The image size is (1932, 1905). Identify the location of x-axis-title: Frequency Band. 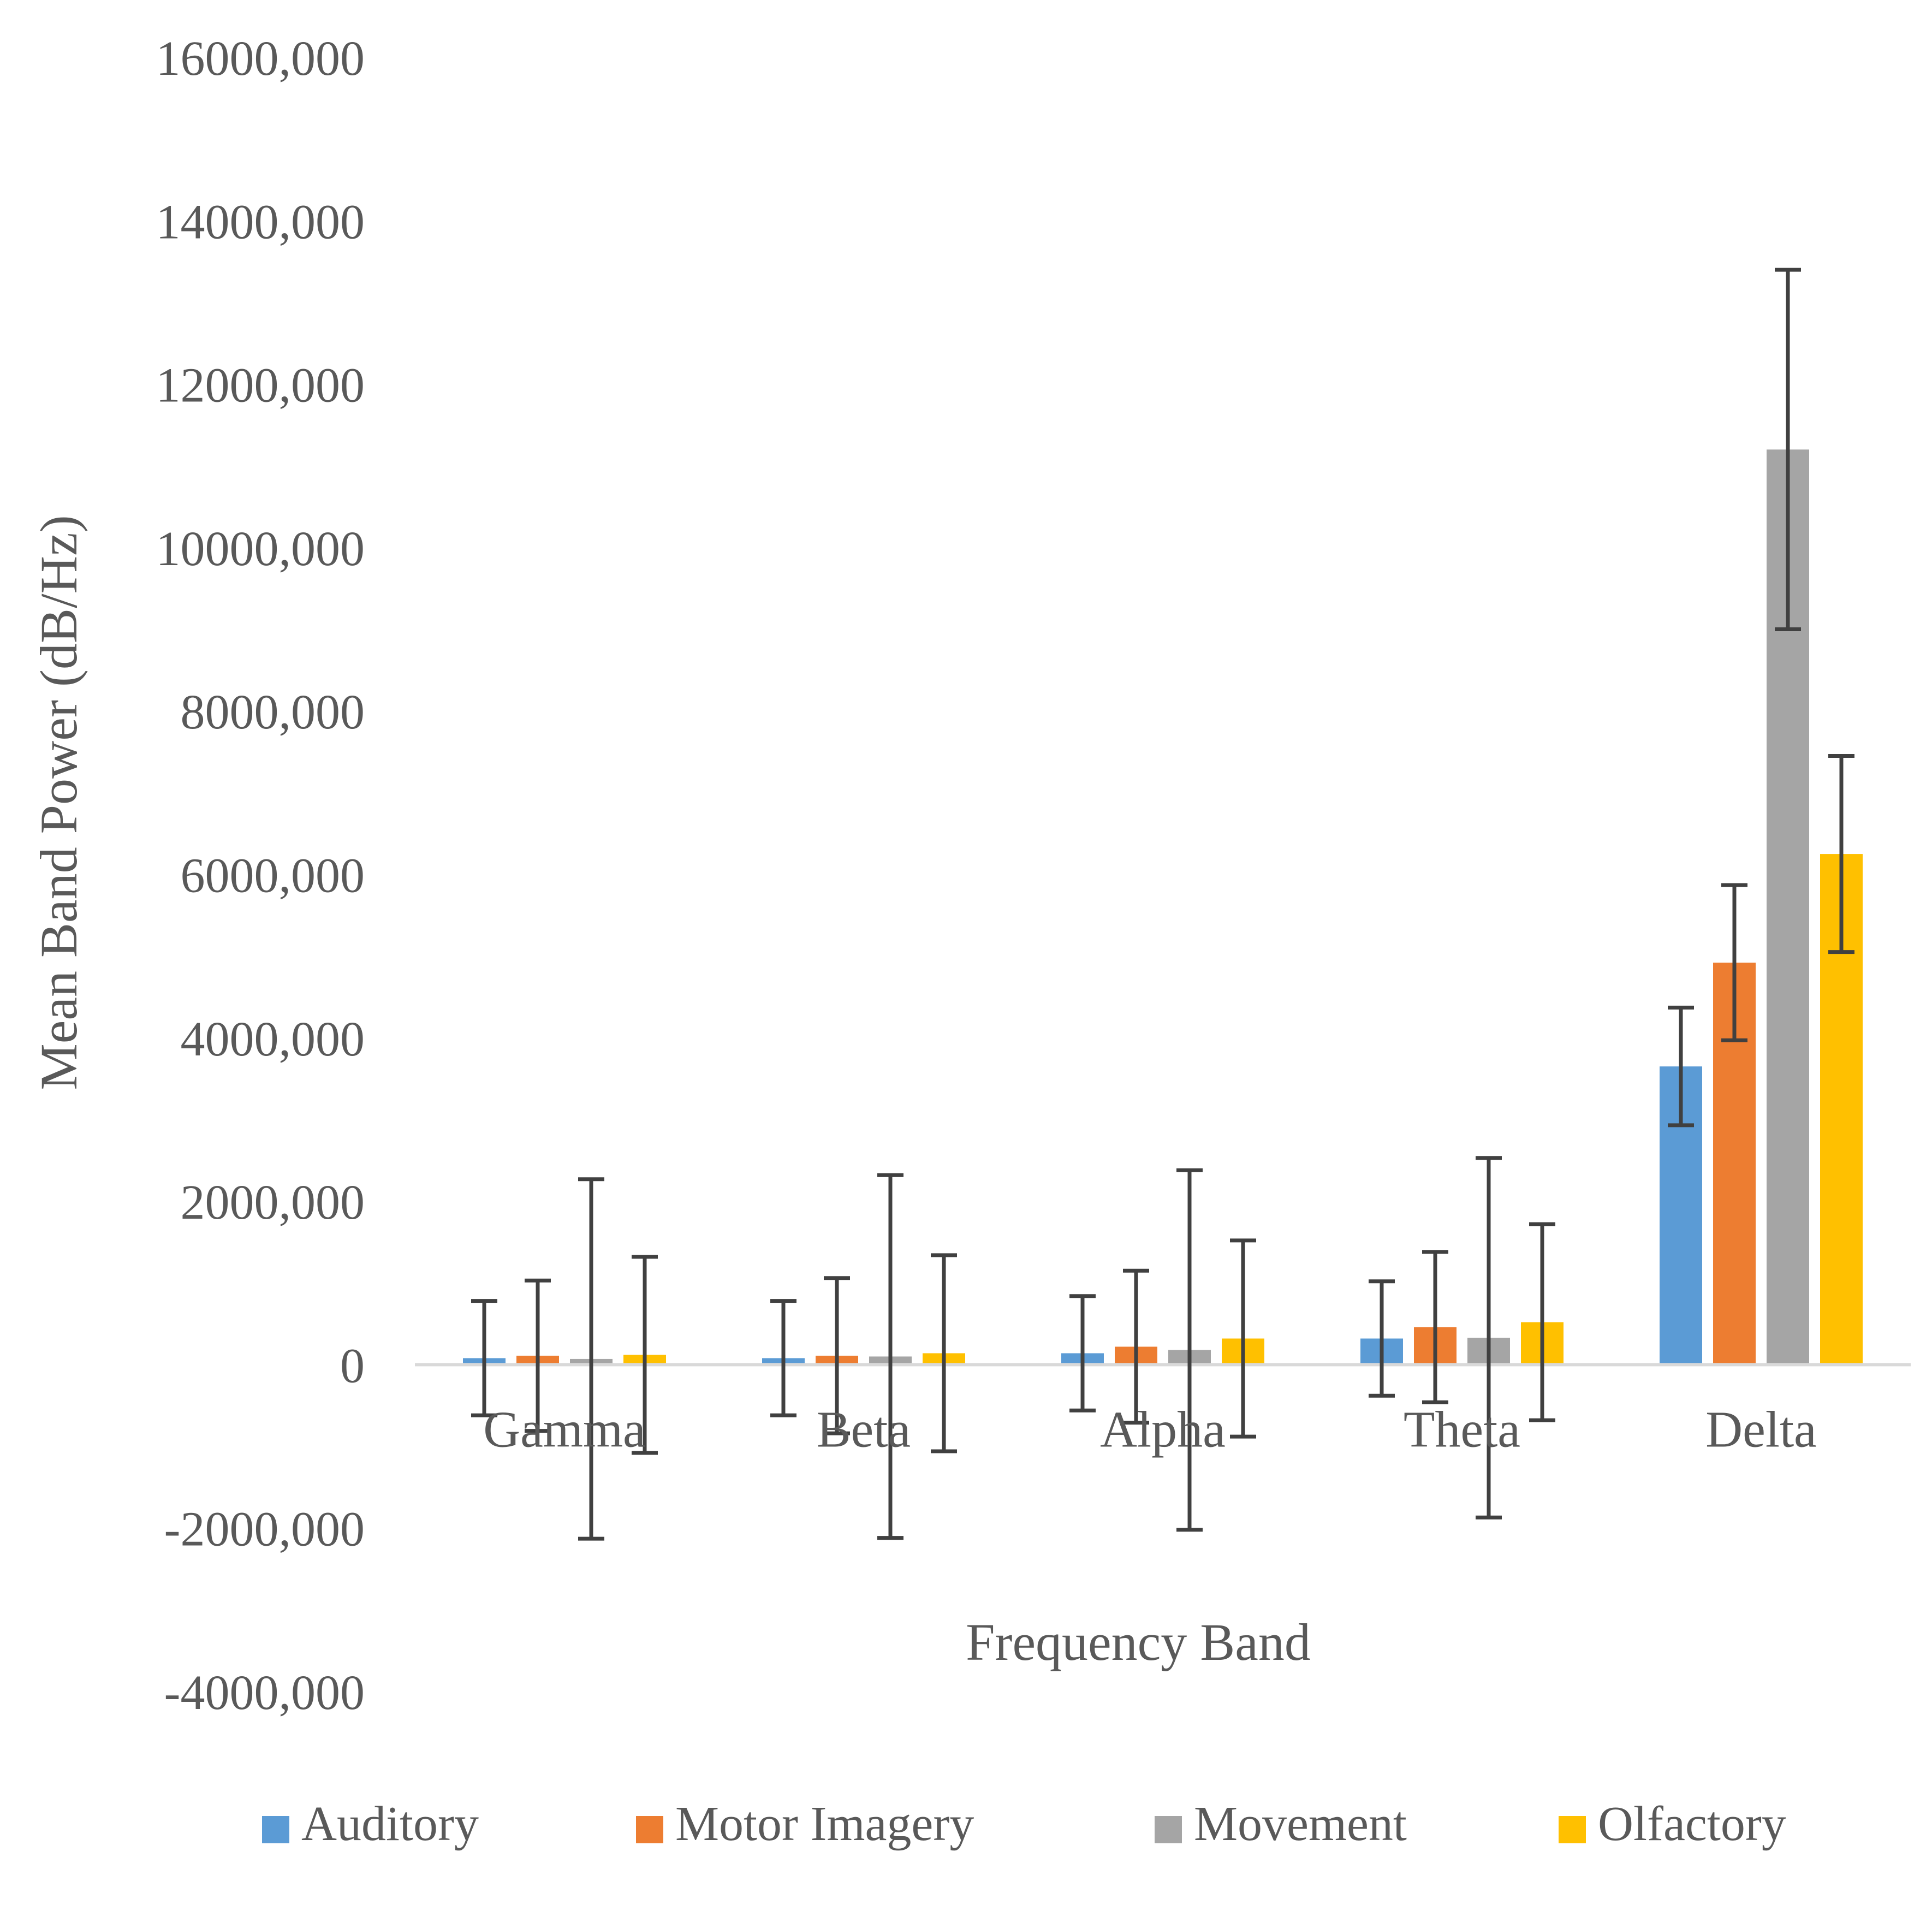
(1138, 1642).